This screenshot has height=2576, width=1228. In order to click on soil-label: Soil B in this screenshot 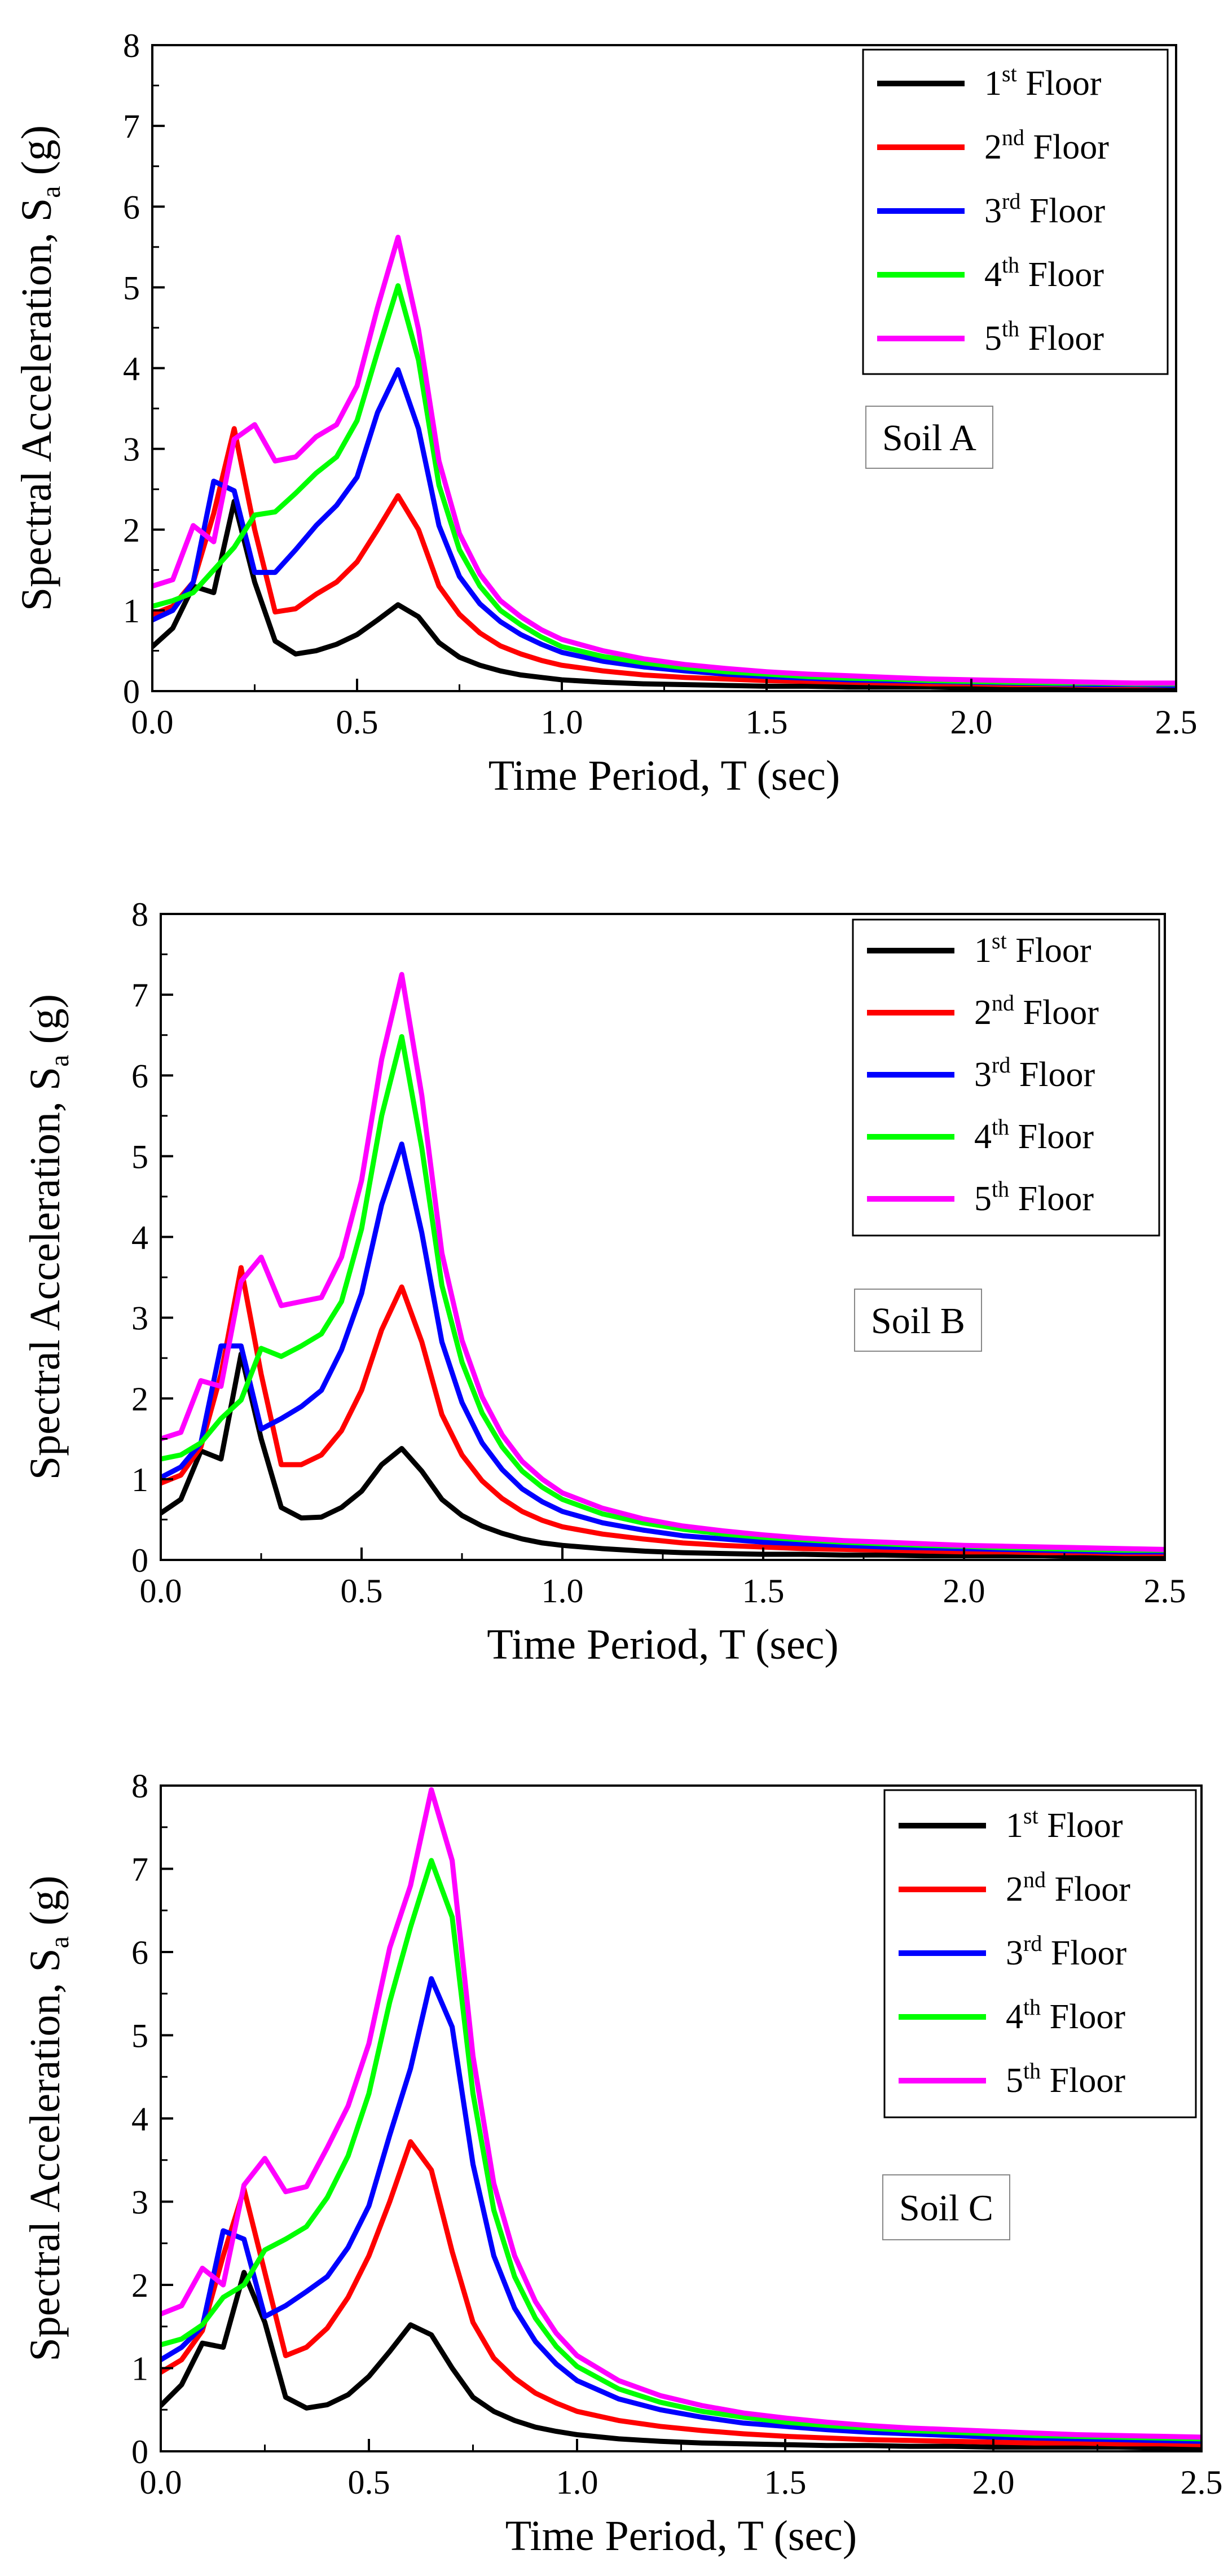, I will do `click(918, 1321)`.